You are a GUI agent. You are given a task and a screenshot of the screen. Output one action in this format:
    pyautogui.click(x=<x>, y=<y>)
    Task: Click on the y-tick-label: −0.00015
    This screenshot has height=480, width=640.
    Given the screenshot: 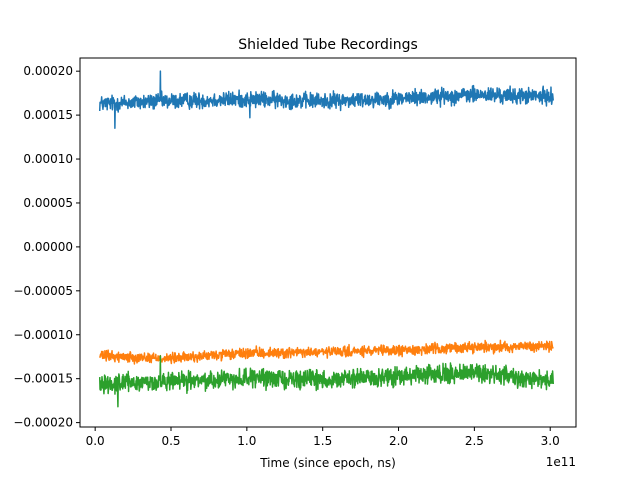 What is the action you would take?
    pyautogui.click(x=43, y=379)
    